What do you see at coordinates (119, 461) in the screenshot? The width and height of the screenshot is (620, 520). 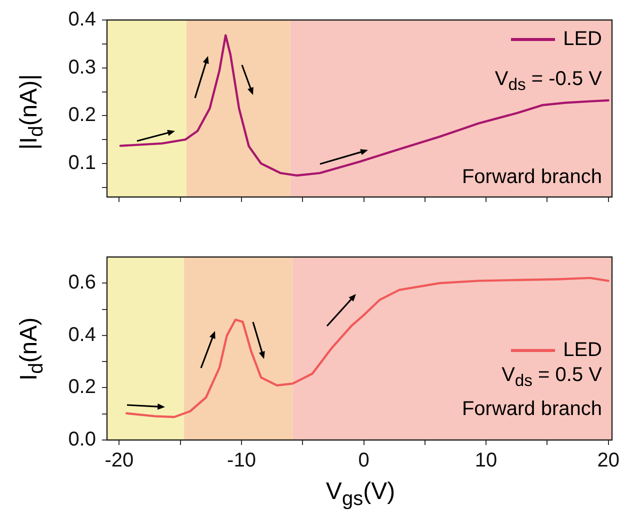 I see `x-tick-label: -20` at bounding box center [119, 461].